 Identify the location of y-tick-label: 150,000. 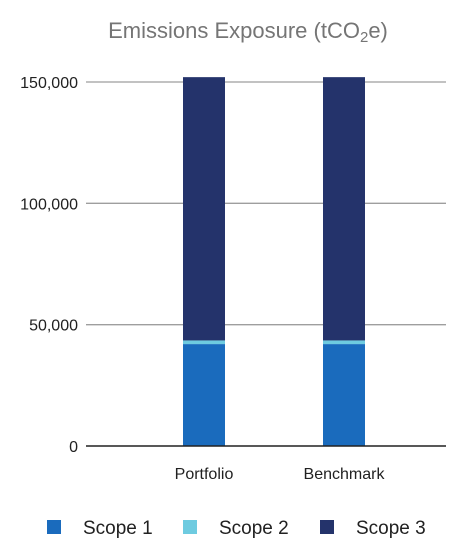
(49, 83).